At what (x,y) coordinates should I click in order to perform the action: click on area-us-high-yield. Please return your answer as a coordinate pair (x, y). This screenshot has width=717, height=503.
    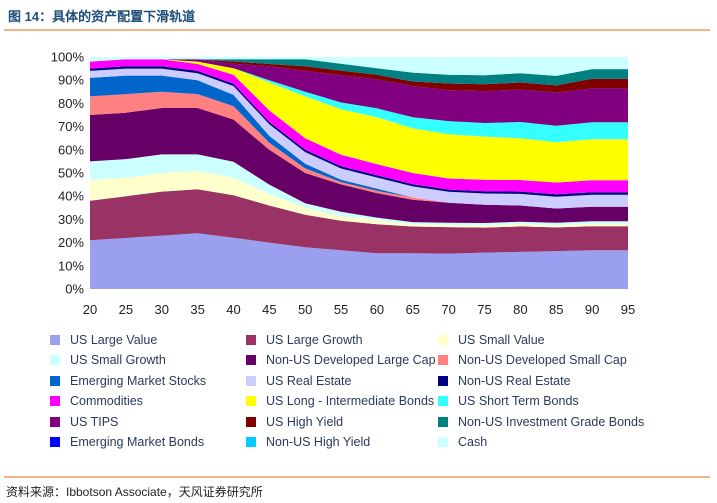
    Looking at the image, I should click on (359, 76).